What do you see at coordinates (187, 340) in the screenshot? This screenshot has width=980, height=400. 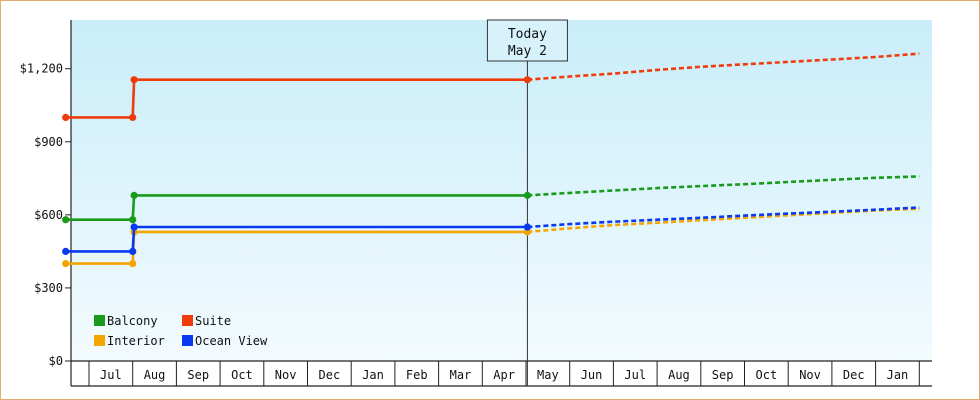 I see `legend-swatch-ocean-view` at bounding box center [187, 340].